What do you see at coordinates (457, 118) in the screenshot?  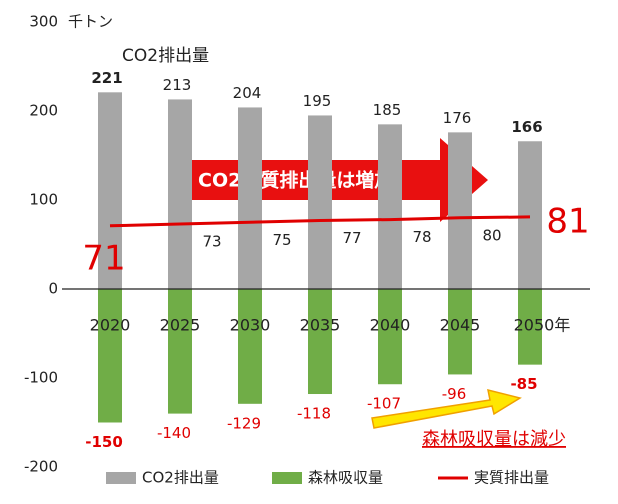 I see `value-label: 176` at bounding box center [457, 118].